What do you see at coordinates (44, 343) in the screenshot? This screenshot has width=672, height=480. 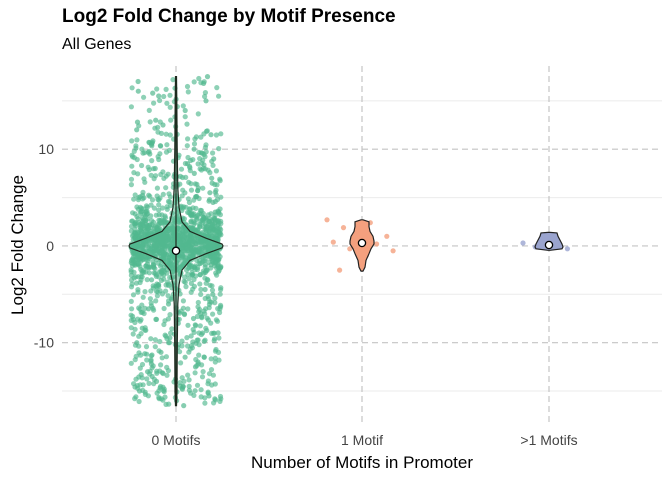 I see `y-tick-label: -10` at bounding box center [44, 343].